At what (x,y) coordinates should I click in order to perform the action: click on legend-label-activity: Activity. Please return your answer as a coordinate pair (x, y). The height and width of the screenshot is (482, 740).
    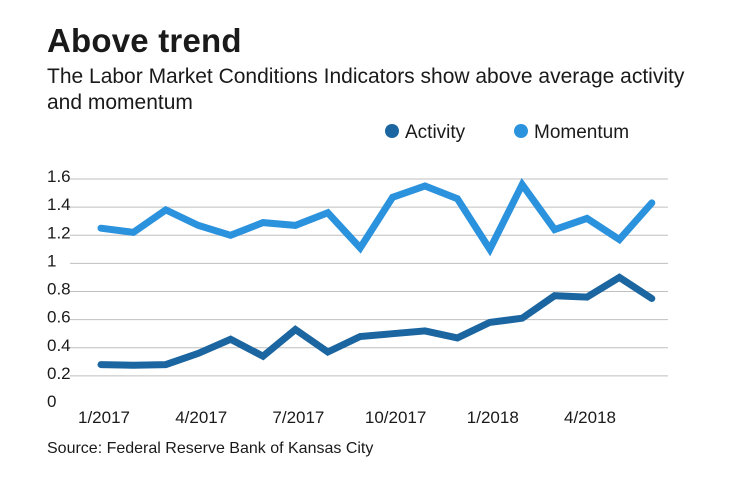
    Looking at the image, I should click on (435, 132).